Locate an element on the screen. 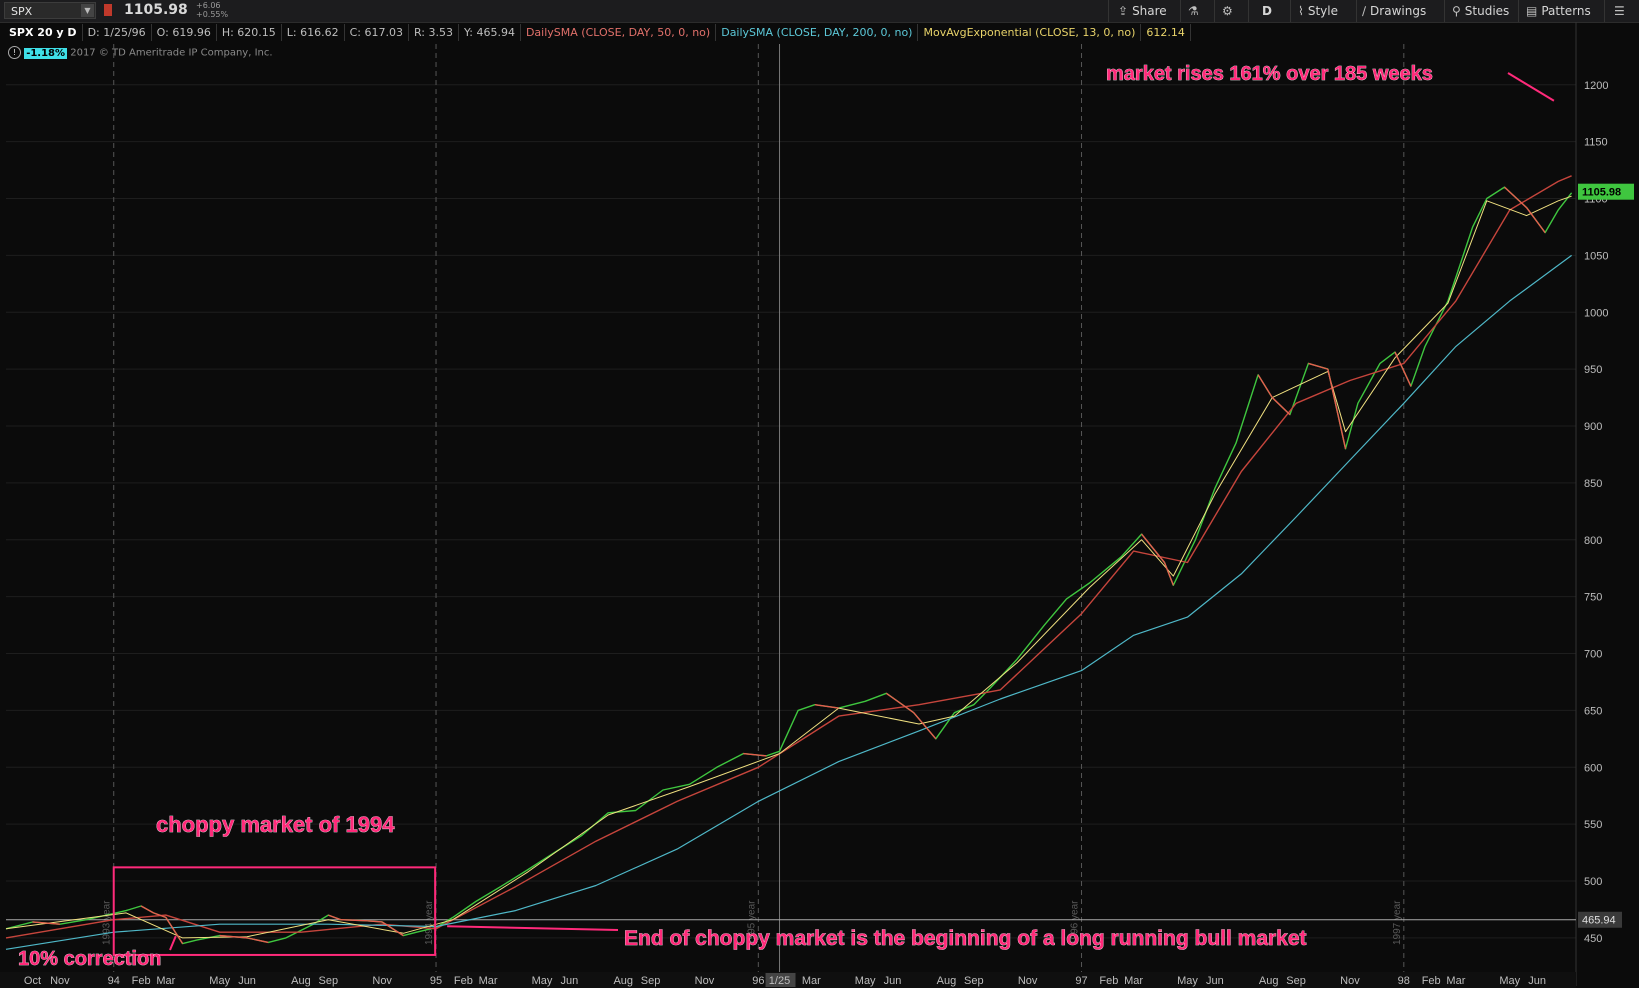  x-tick-label: 1/25 is located at coordinates (779, 981).